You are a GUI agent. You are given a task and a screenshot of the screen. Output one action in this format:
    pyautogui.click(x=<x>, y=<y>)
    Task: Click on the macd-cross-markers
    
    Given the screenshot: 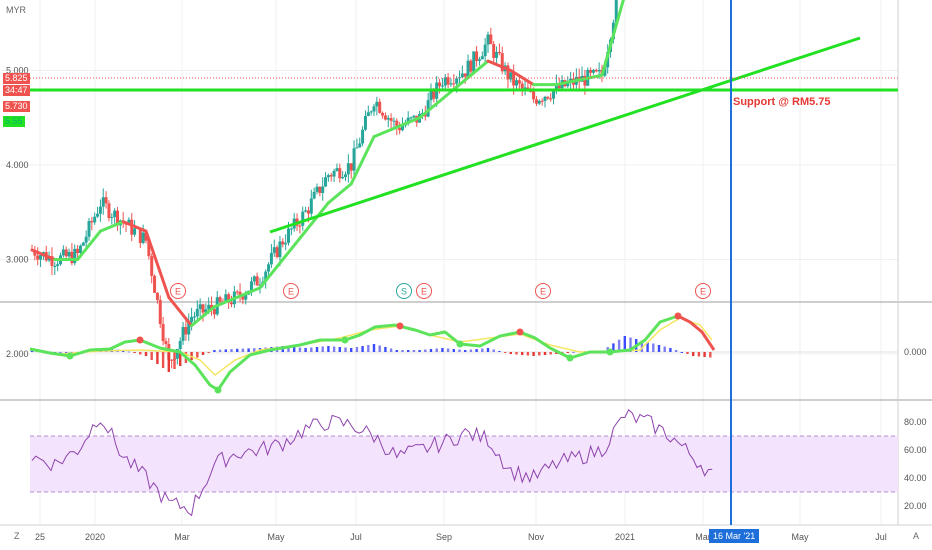 What is the action you would take?
    pyautogui.click(x=374, y=353)
    